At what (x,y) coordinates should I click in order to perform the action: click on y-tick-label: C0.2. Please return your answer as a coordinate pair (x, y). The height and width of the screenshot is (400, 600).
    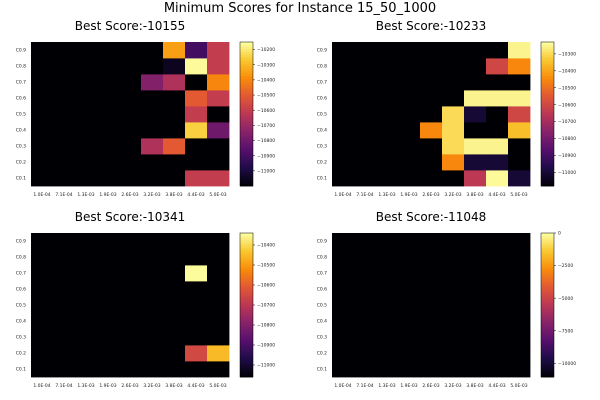
    Looking at the image, I should click on (21, 354).